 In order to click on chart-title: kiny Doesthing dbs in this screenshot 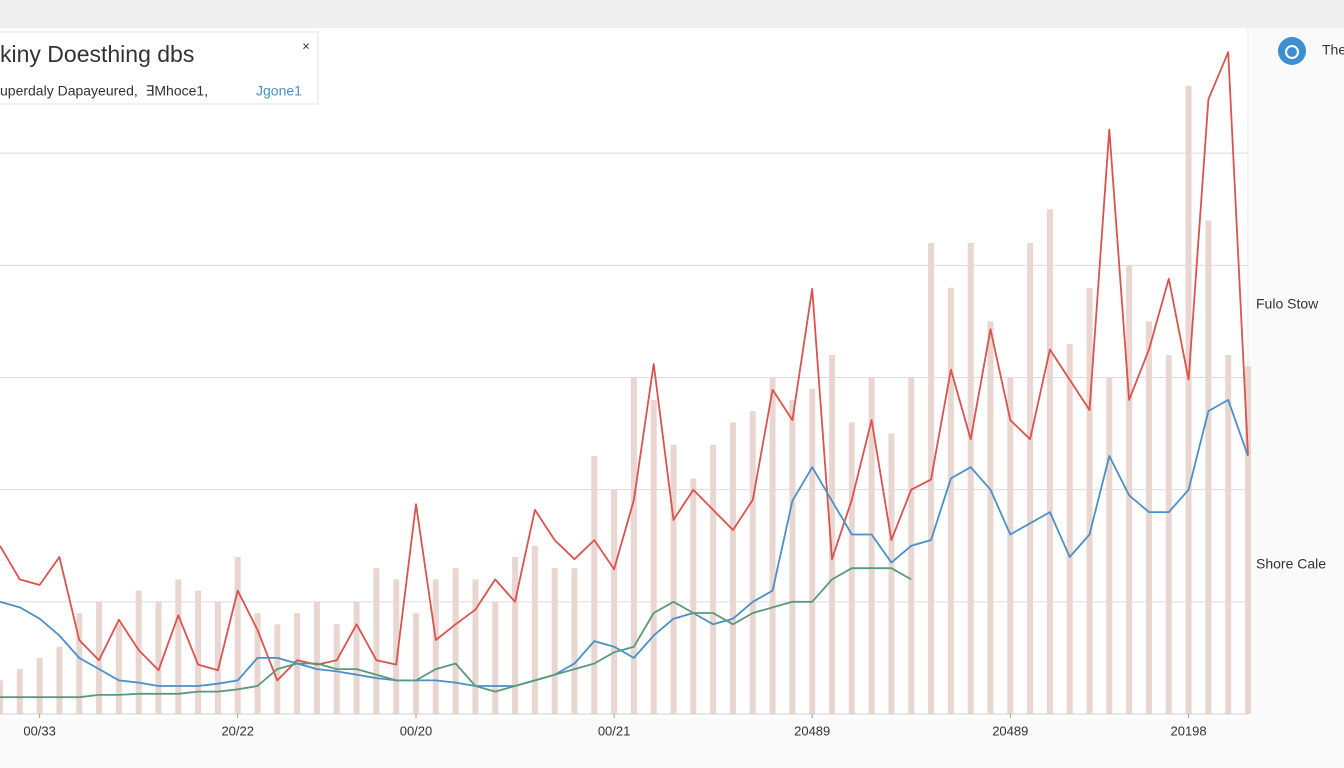, I will do `click(97, 54)`.